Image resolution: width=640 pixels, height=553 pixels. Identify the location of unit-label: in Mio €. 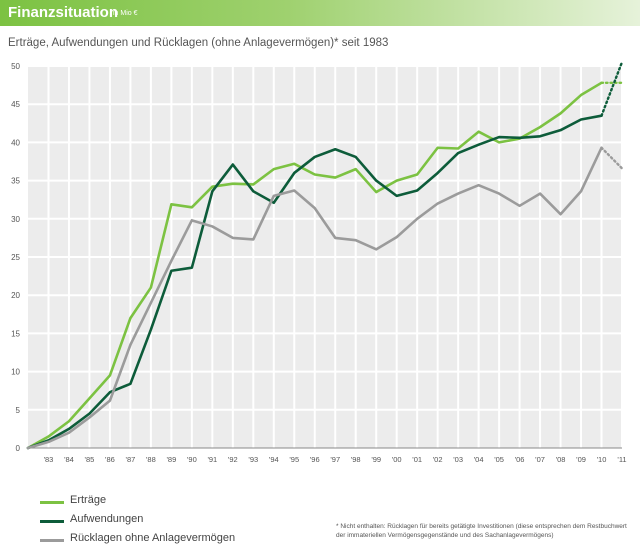
(125, 13).